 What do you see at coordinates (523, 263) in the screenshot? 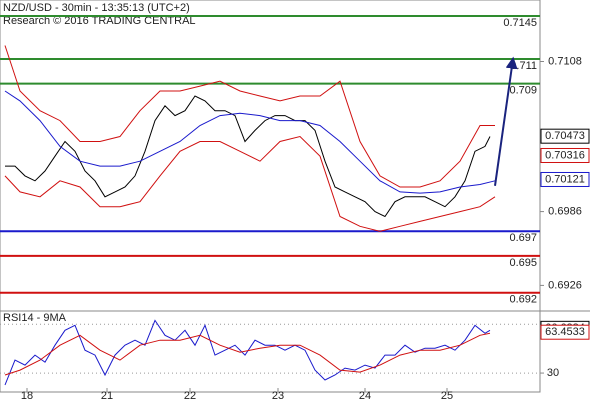
I see `level-label: 0.695` at bounding box center [523, 263].